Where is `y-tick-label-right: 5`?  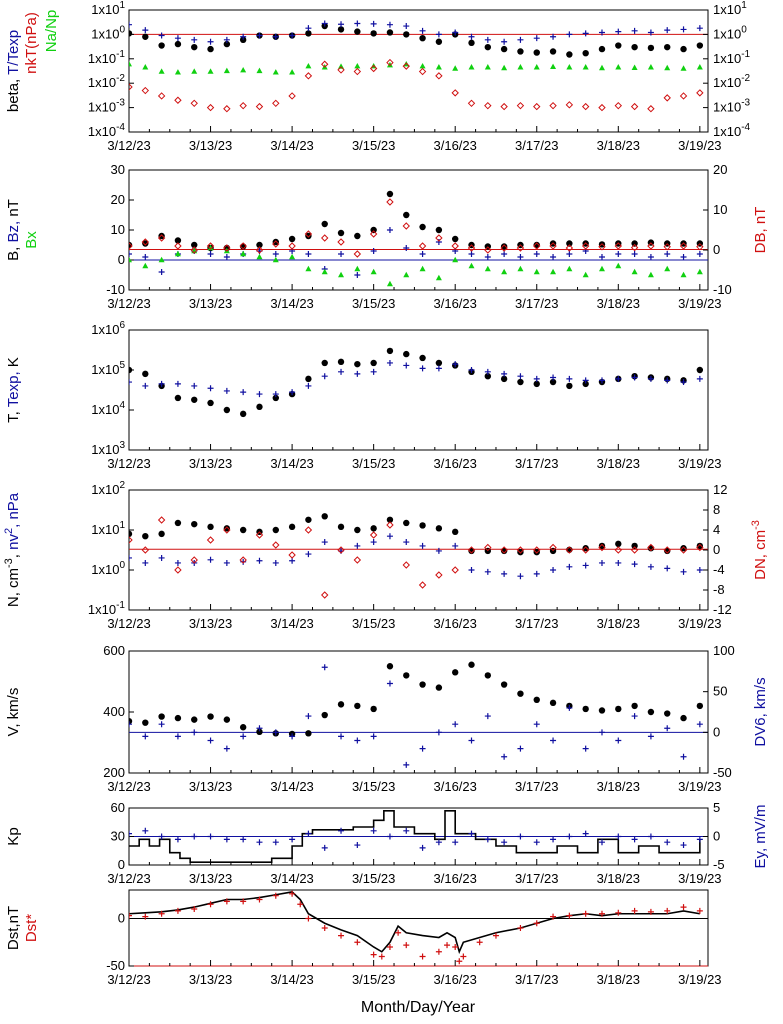
y-tick-label-right: 5 is located at coordinates (716, 807).